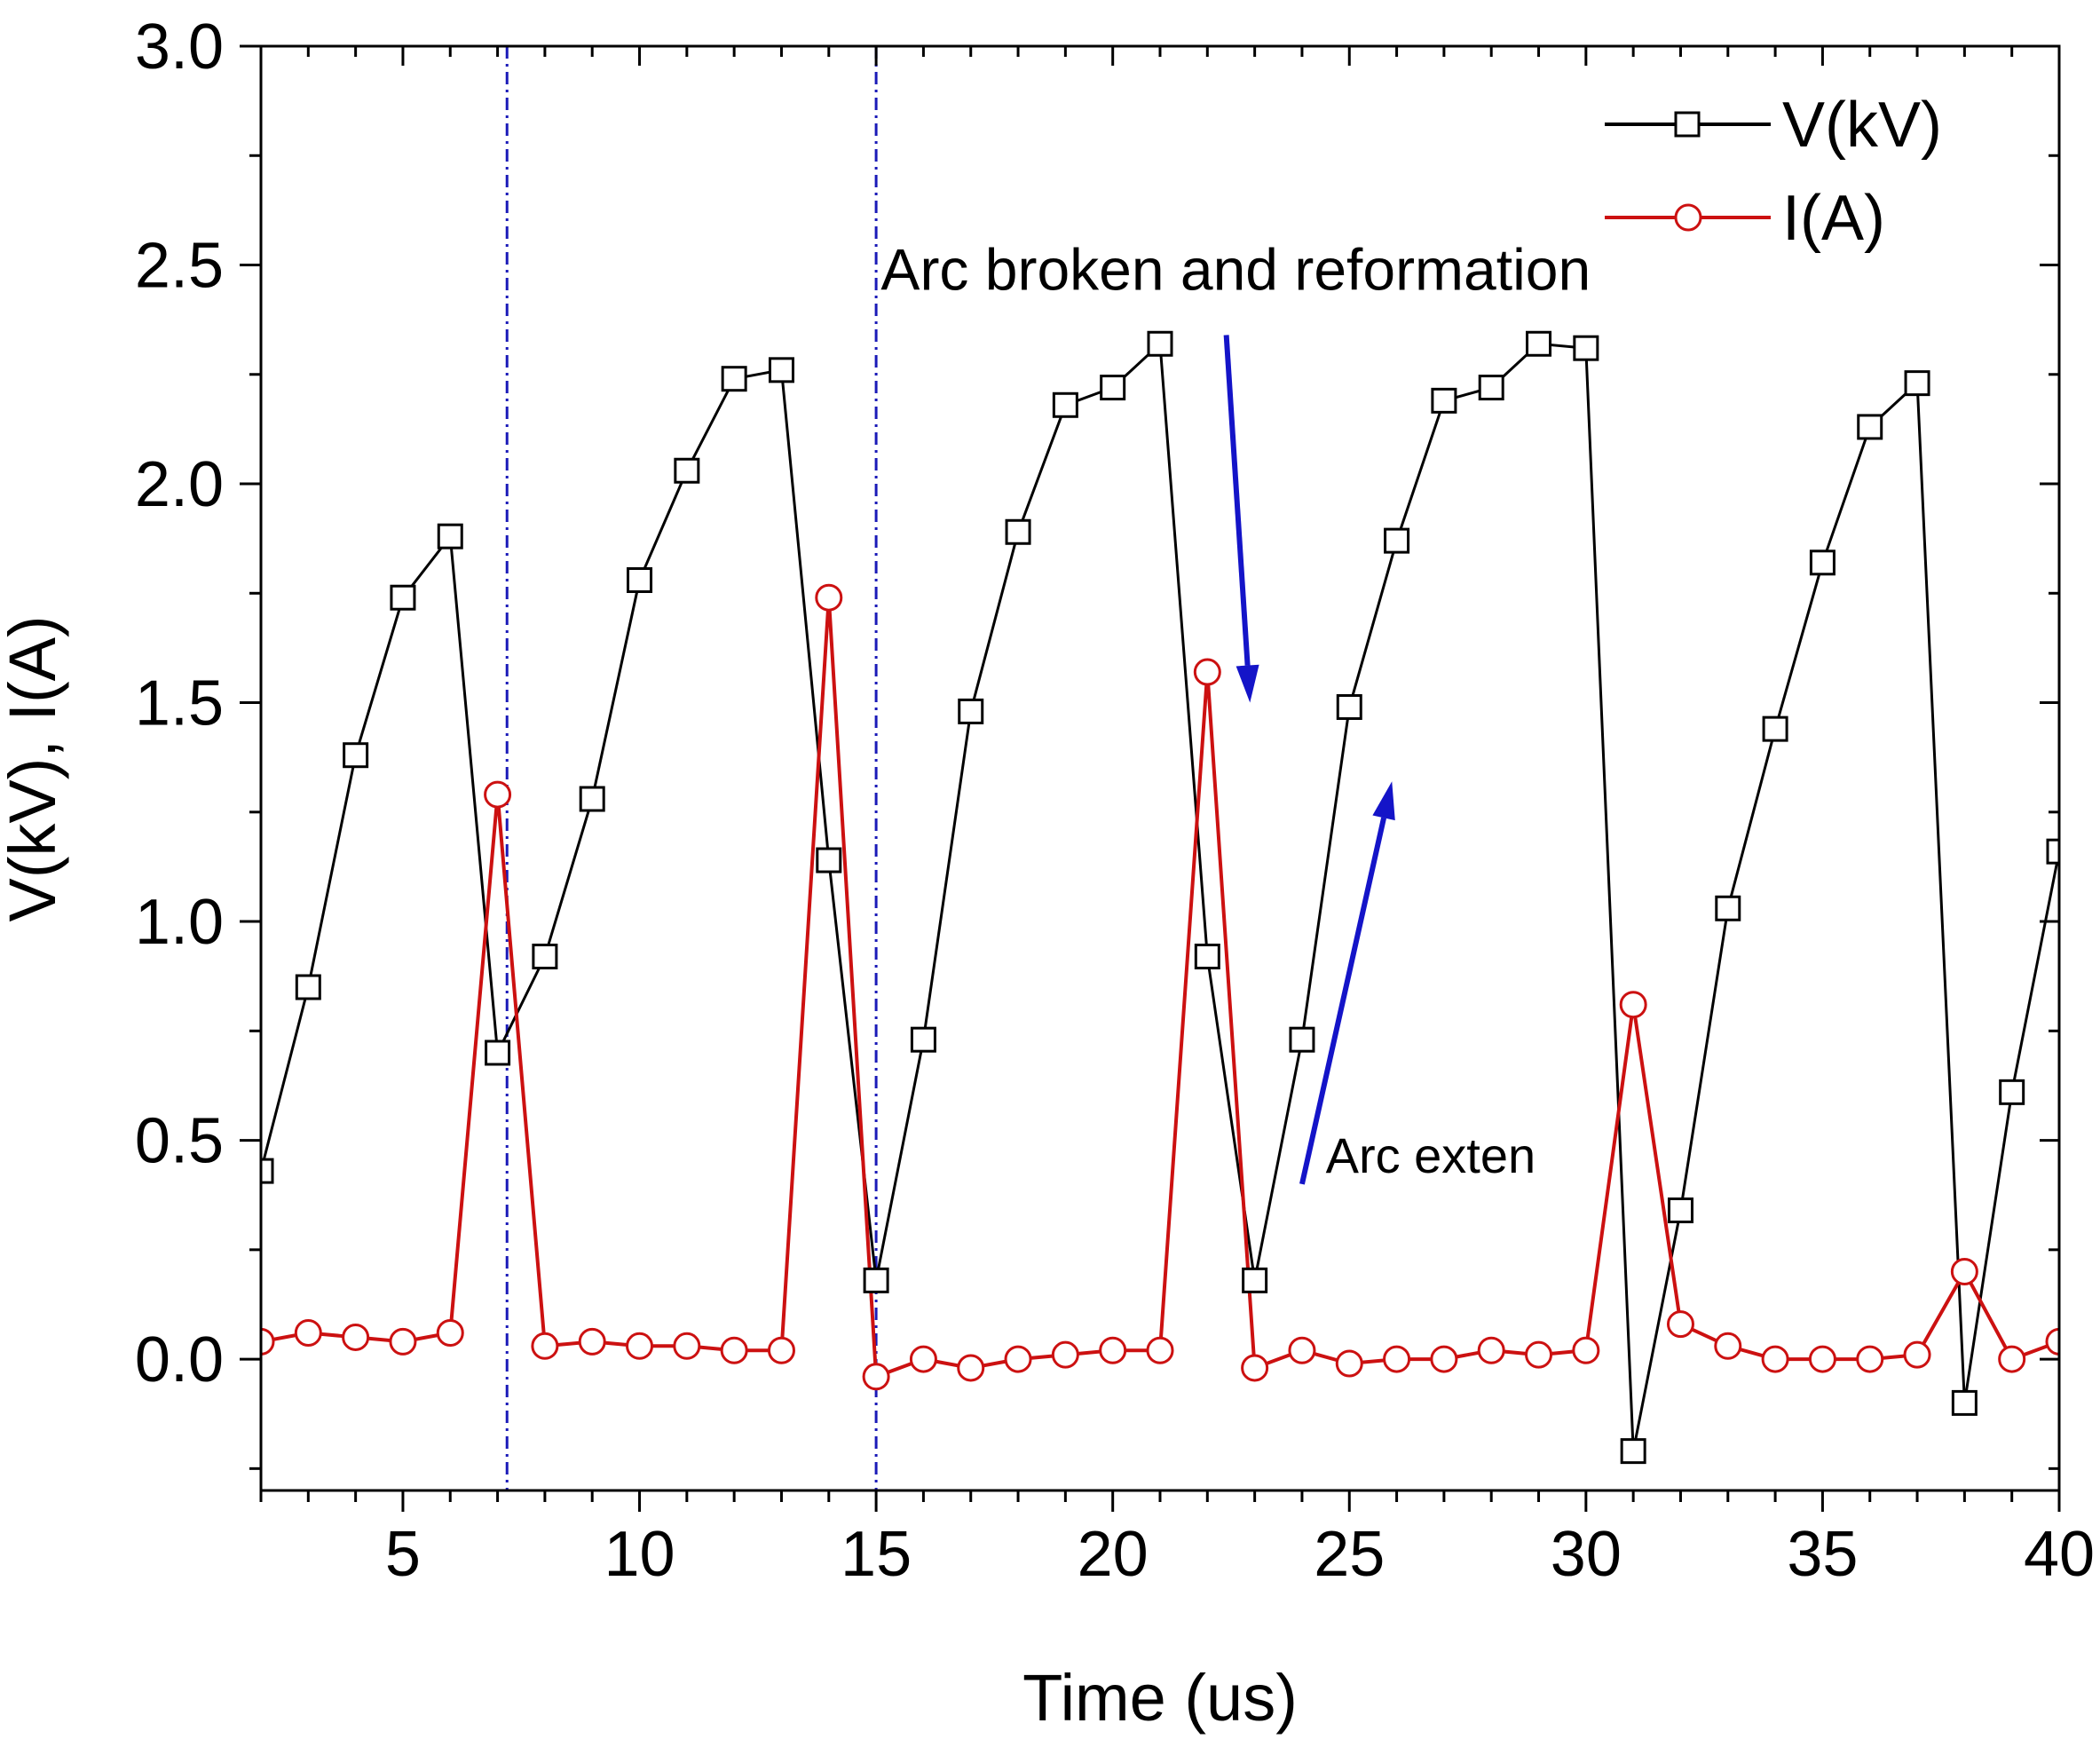 The width and height of the screenshot is (2100, 1755). Describe the element at coordinates (179, 47) in the screenshot. I see `y-tick-label: 3.0` at that location.